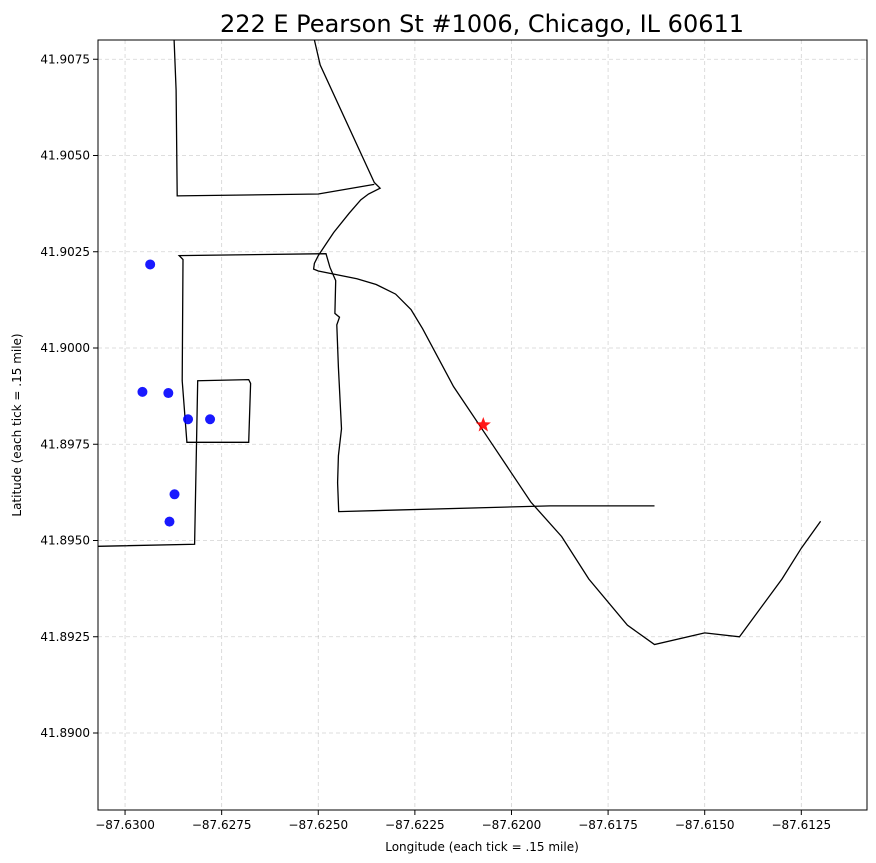  What do you see at coordinates (125, 825) in the screenshot?
I see `x-tick-label: −87.6300` at bounding box center [125, 825].